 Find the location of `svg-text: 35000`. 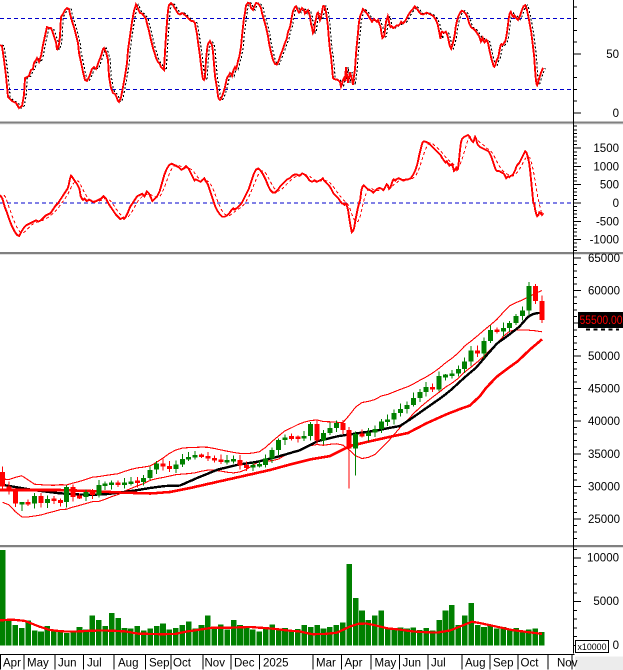

svg-text: 35000 is located at coordinates (604, 455).